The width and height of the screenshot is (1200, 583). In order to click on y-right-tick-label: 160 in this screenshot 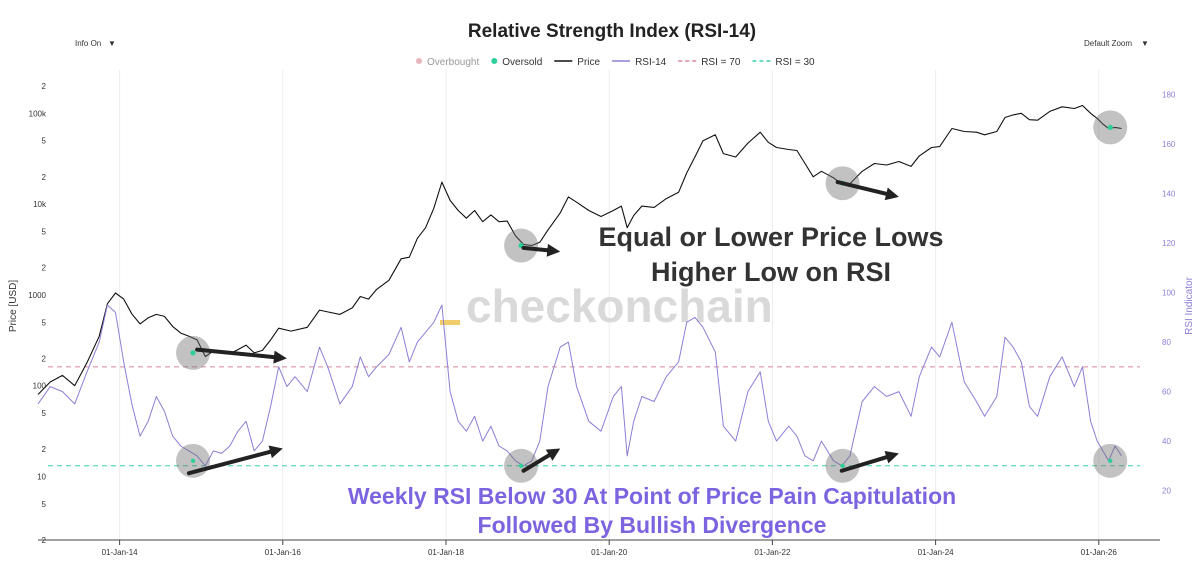, I will do `click(1169, 144)`.